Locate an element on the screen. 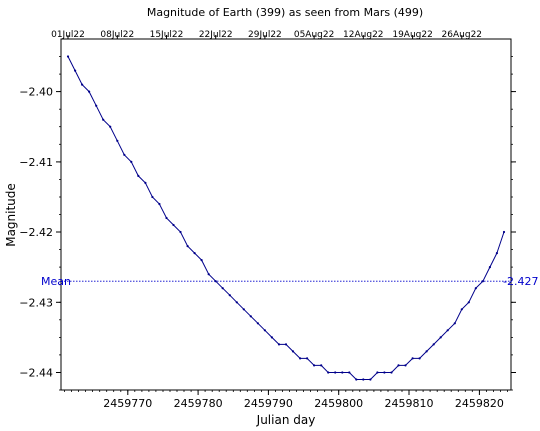  y-tick-label: −2.44 is located at coordinates (36, 373).